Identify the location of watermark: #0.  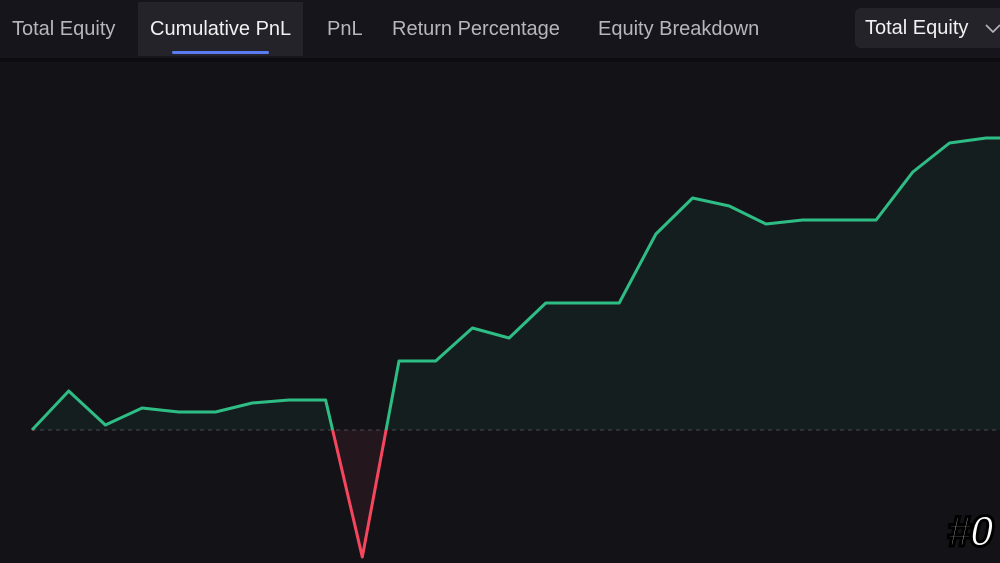
(971, 532).